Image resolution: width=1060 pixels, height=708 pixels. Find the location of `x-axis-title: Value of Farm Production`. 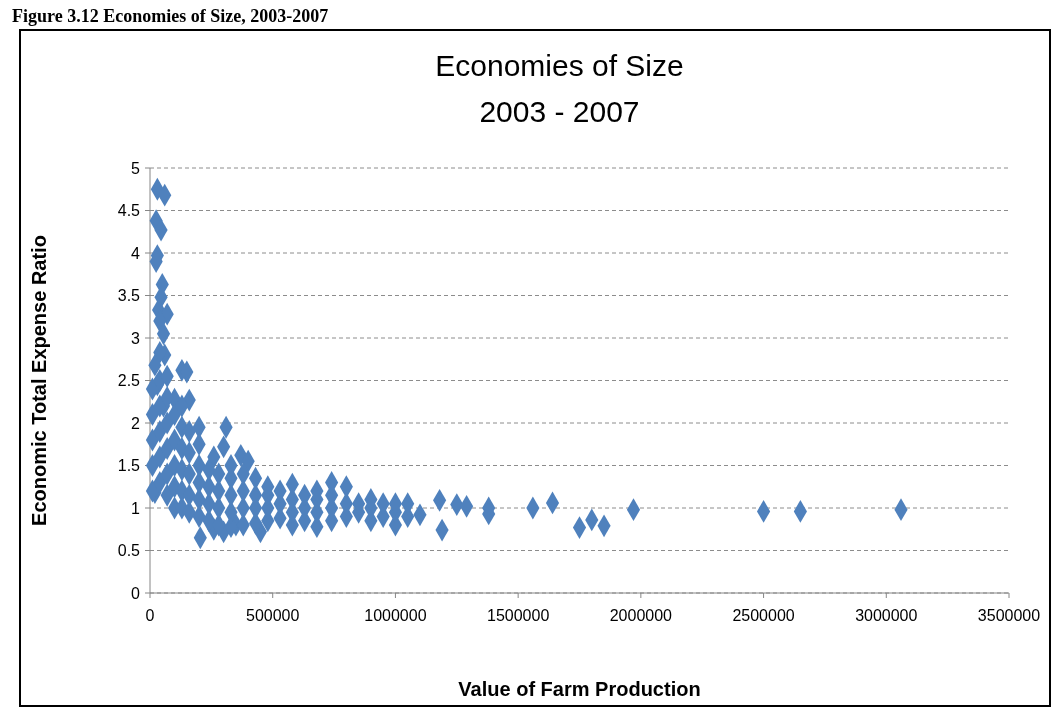

x-axis-title: Value of Farm Production is located at coordinates (579, 689).